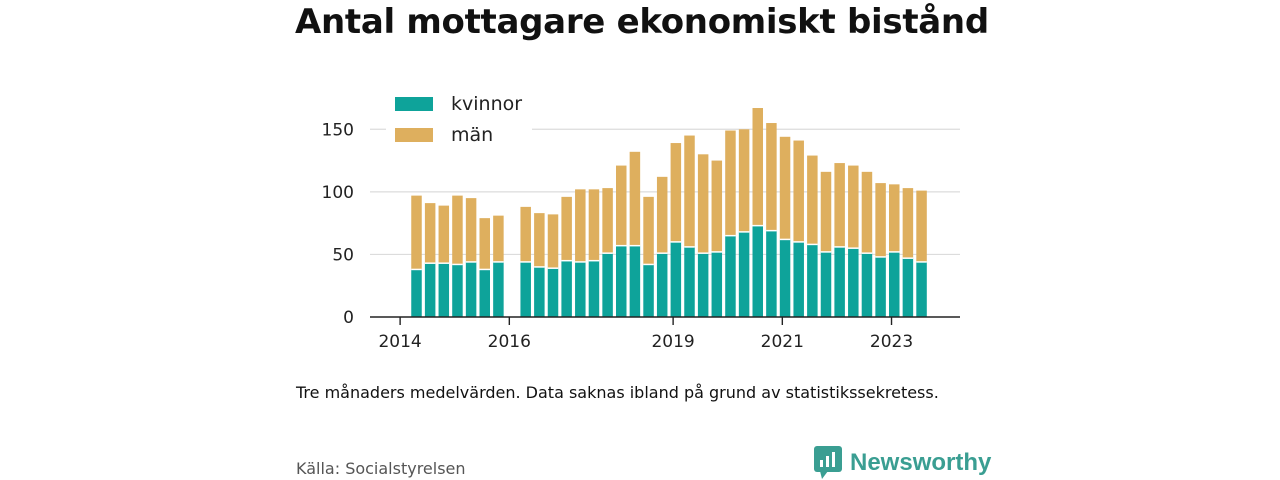 The width and height of the screenshot is (1280, 480). I want to click on y-tick-label: 50, so click(343, 255).